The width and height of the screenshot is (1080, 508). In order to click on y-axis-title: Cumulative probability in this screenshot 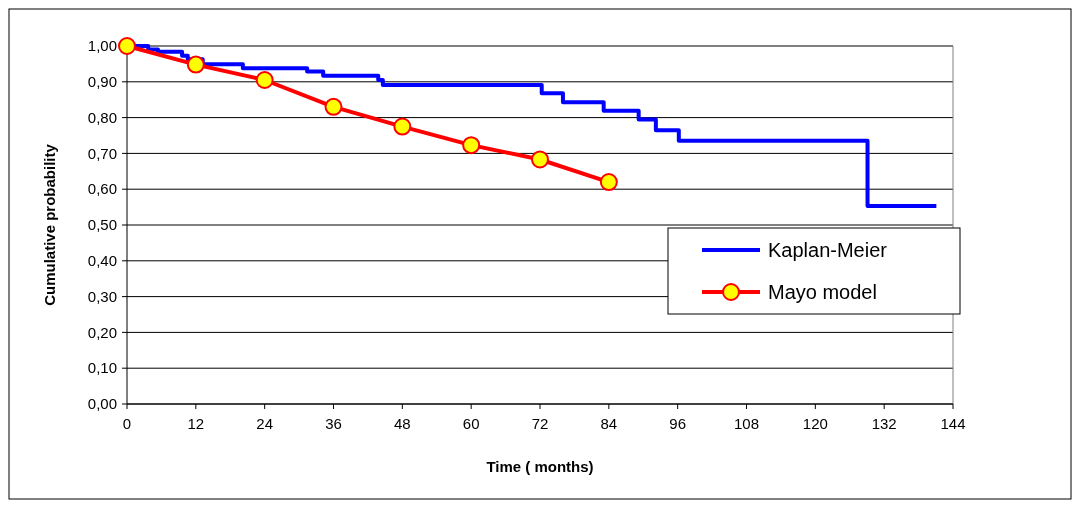, I will do `click(49, 224)`.